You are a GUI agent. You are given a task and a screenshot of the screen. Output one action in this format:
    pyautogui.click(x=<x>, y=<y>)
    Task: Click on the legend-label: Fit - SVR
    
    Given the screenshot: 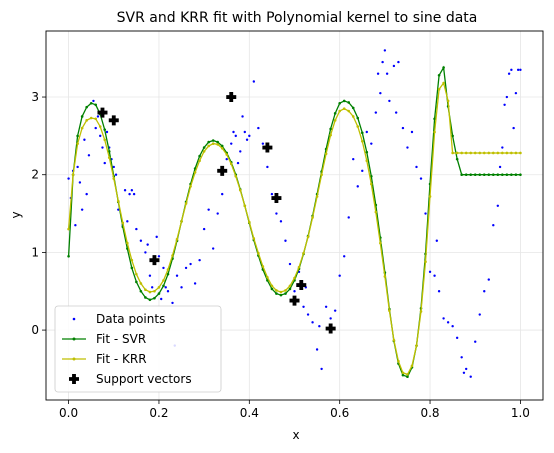 What is the action you would take?
    pyautogui.click(x=121, y=339)
    